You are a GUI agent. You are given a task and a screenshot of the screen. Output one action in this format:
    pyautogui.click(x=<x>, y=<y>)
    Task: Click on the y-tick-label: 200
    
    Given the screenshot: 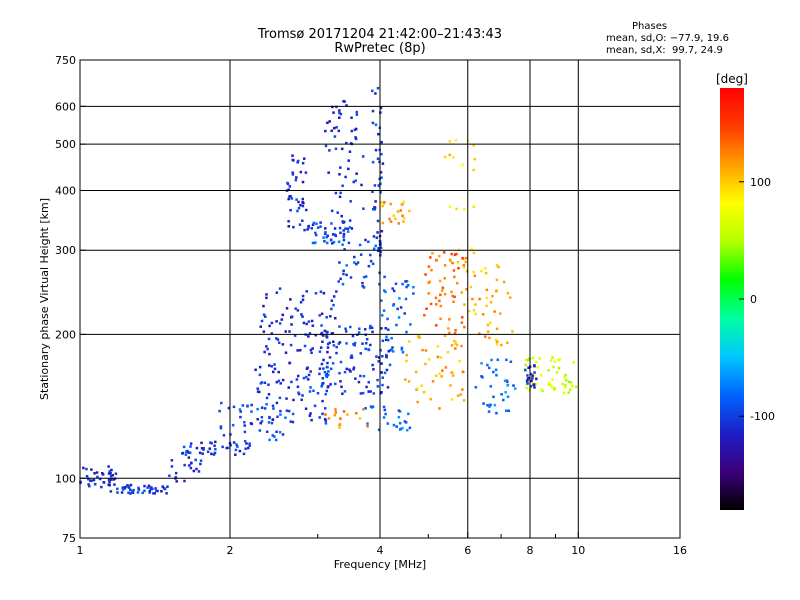 What is the action you would take?
    pyautogui.click(x=65, y=334)
    